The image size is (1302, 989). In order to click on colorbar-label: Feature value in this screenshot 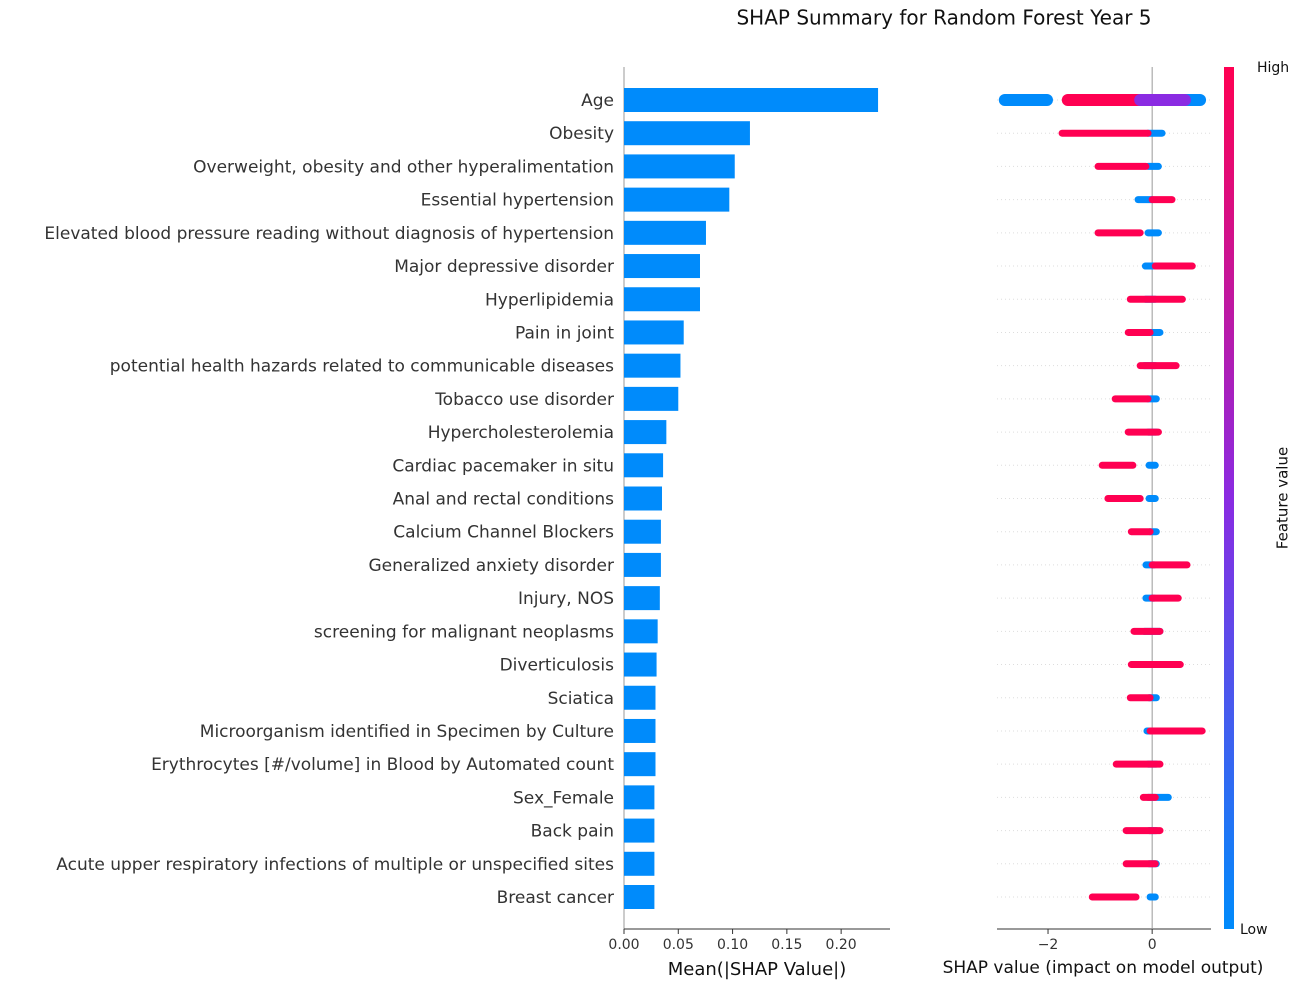, I will do `click(1283, 498)`.